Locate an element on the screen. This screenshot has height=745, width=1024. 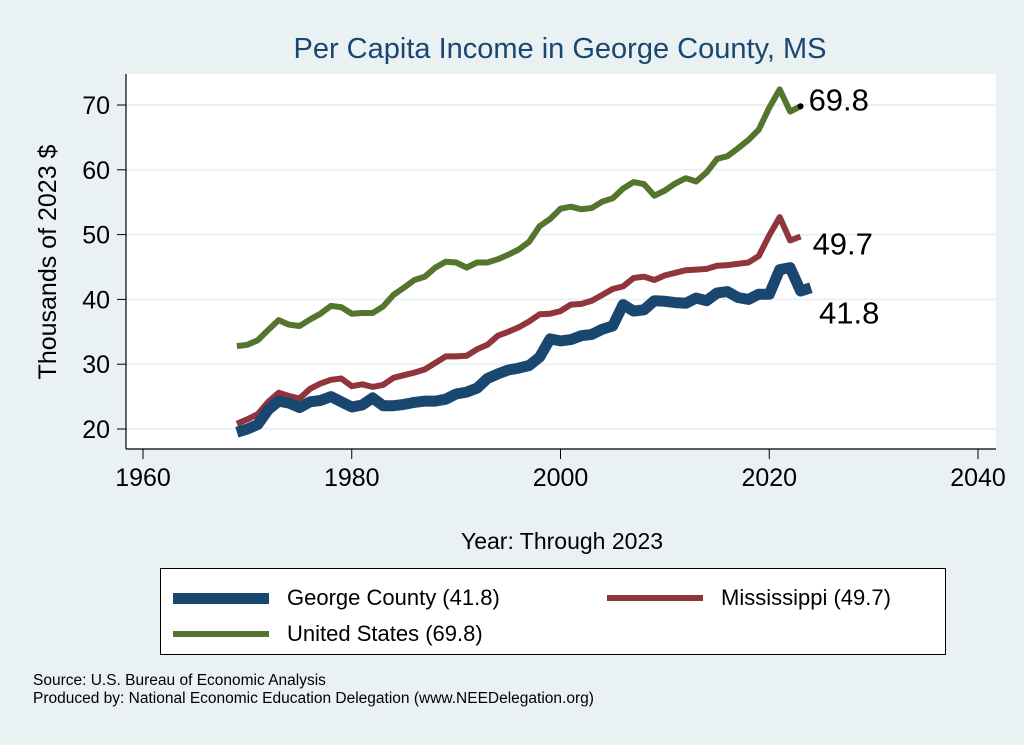
legend-item-us: United States (69.8) is located at coordinates (328, 634).